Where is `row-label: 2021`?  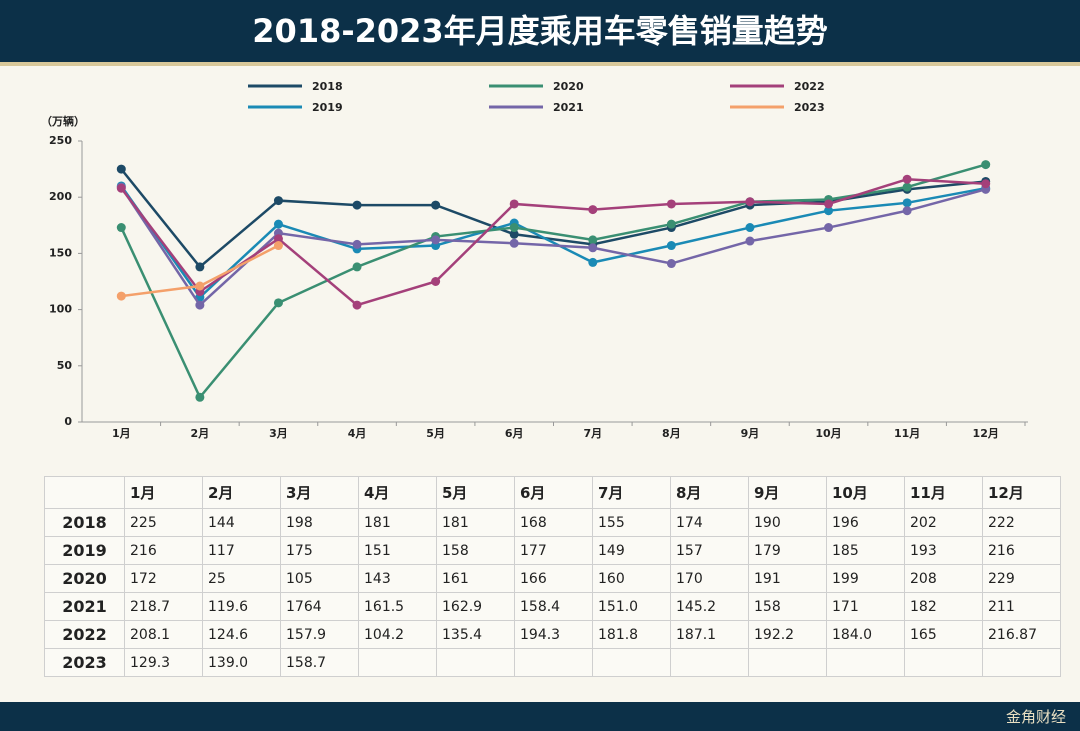
row-label: 2021 is located at coordinates (84, 606).